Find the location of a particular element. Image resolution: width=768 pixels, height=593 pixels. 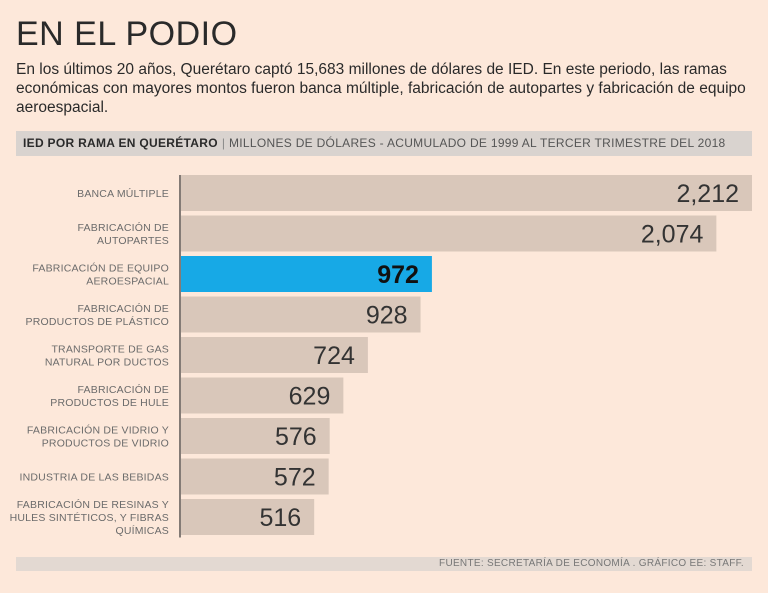

chart-title: IED POR RAMA EN QUERÉTARO is located at coordinates (120, 143).